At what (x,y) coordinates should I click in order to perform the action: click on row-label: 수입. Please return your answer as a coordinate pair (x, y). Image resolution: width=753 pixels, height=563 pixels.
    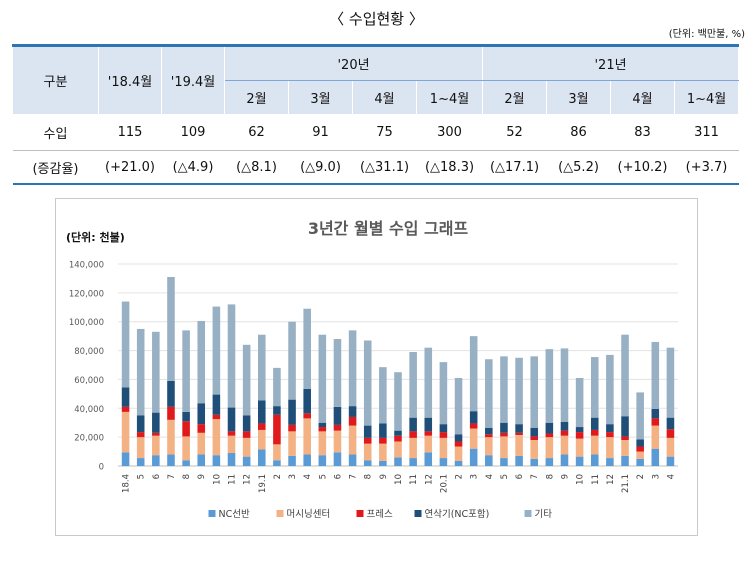
    Looking at the image, I should click on (55, 132).